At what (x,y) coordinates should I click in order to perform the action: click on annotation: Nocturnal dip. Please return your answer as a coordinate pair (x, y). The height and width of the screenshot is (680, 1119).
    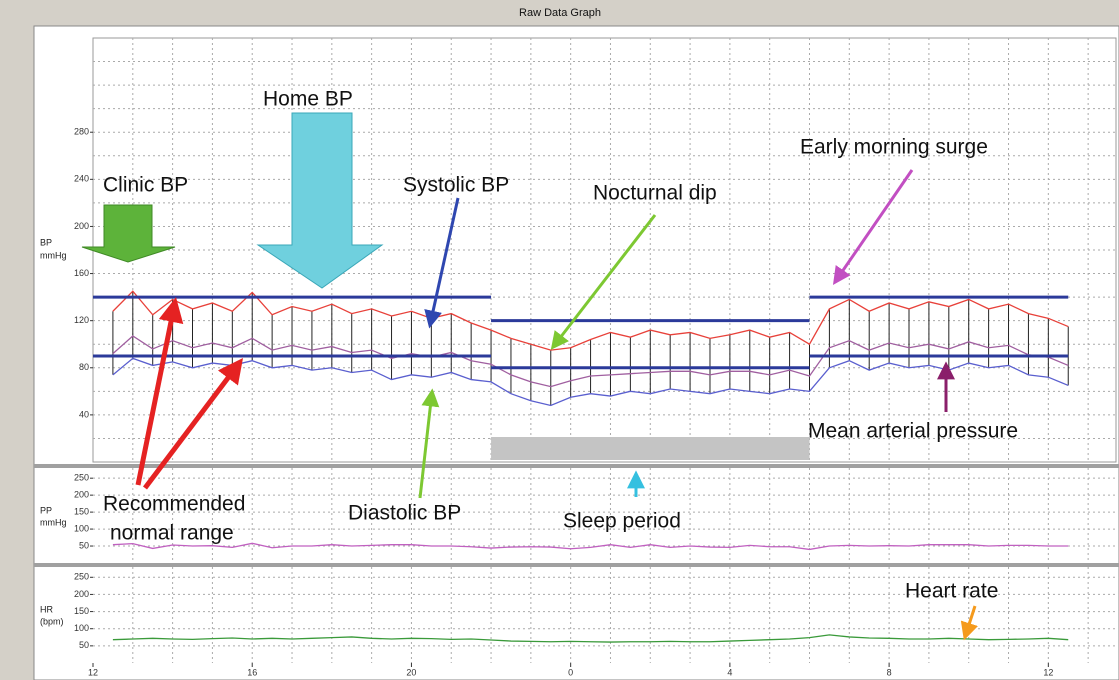
    Looking at the image, I should click on (655, 193).